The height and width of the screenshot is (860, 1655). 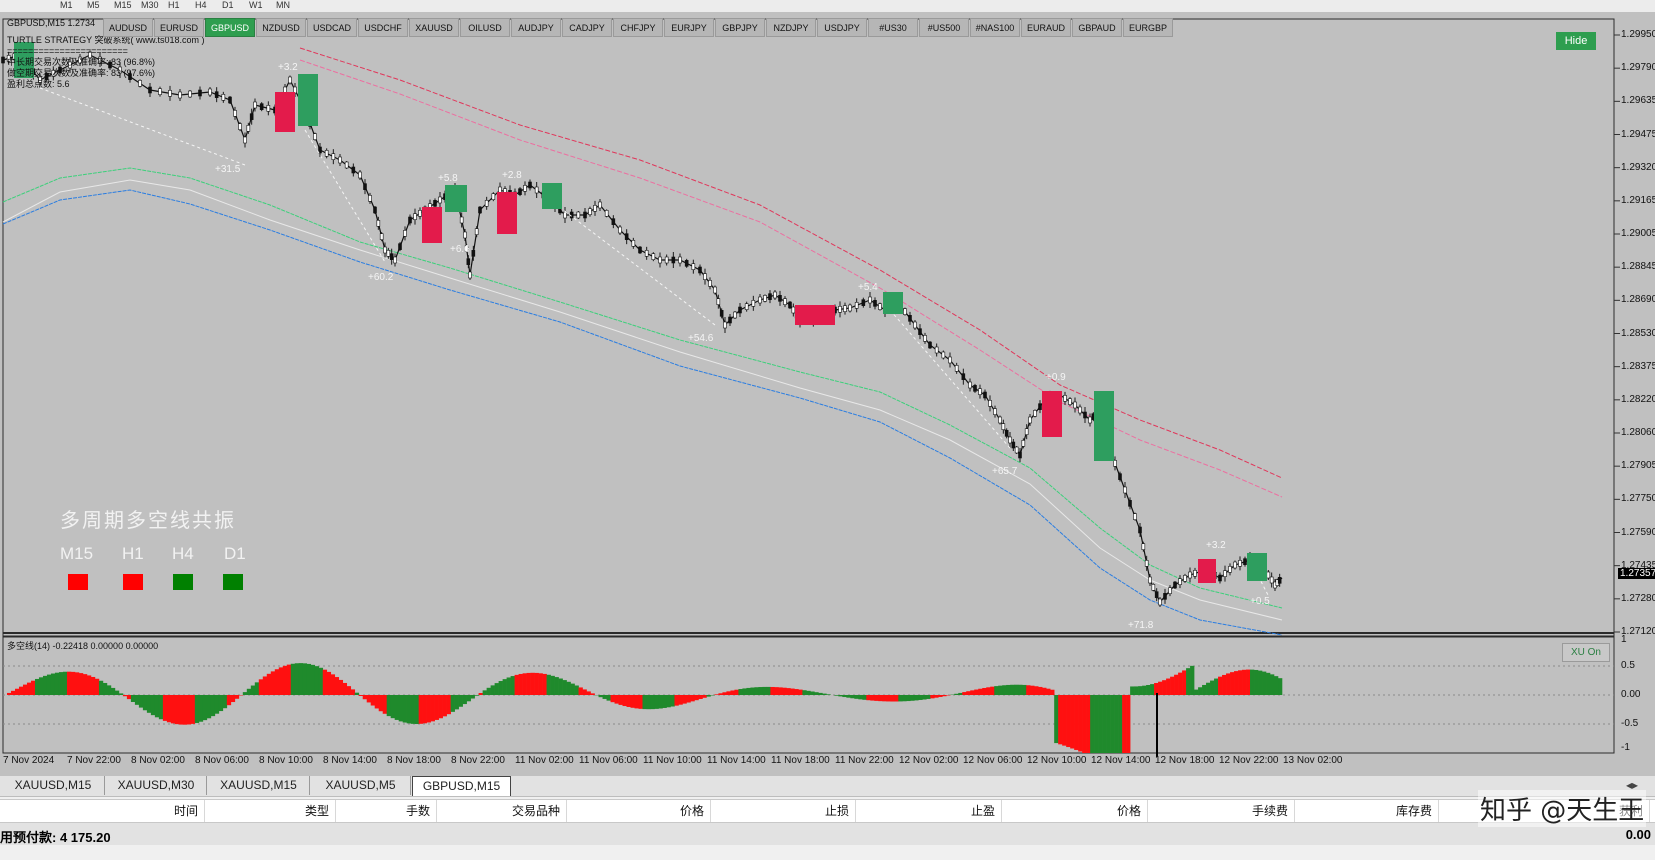 What do you see at coordinates (66, 5) in the screenshot?
I see `timeframe-button-m1: M1` at bounding box center [66, 5].